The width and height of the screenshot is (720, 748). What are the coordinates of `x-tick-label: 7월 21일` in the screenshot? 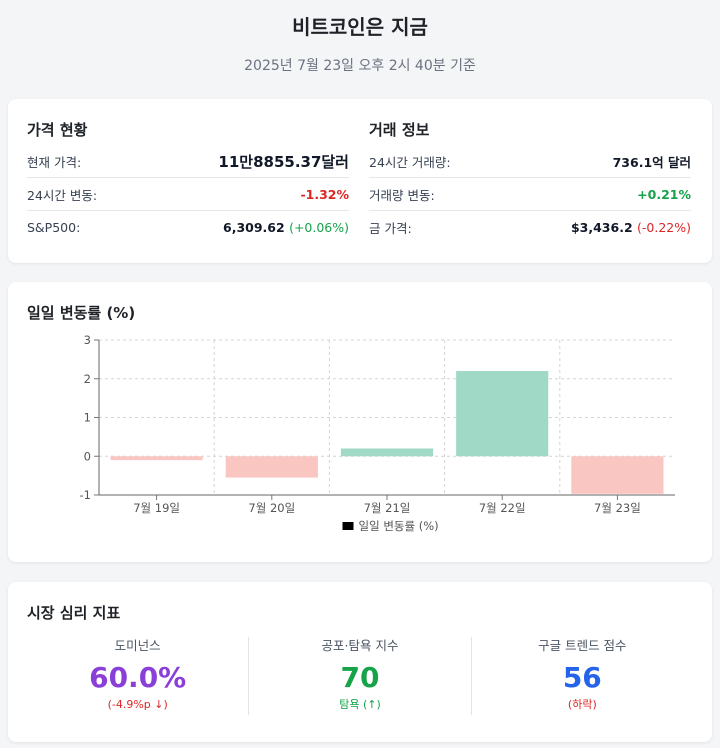 It's located at (387, 508).